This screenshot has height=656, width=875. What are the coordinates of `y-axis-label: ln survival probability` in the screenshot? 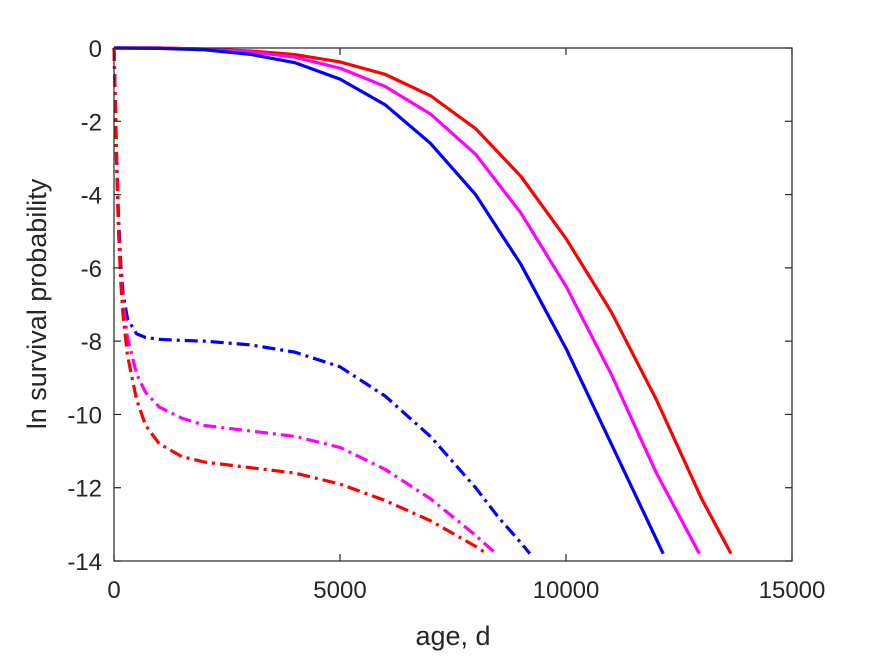 It's located at (37, 303).